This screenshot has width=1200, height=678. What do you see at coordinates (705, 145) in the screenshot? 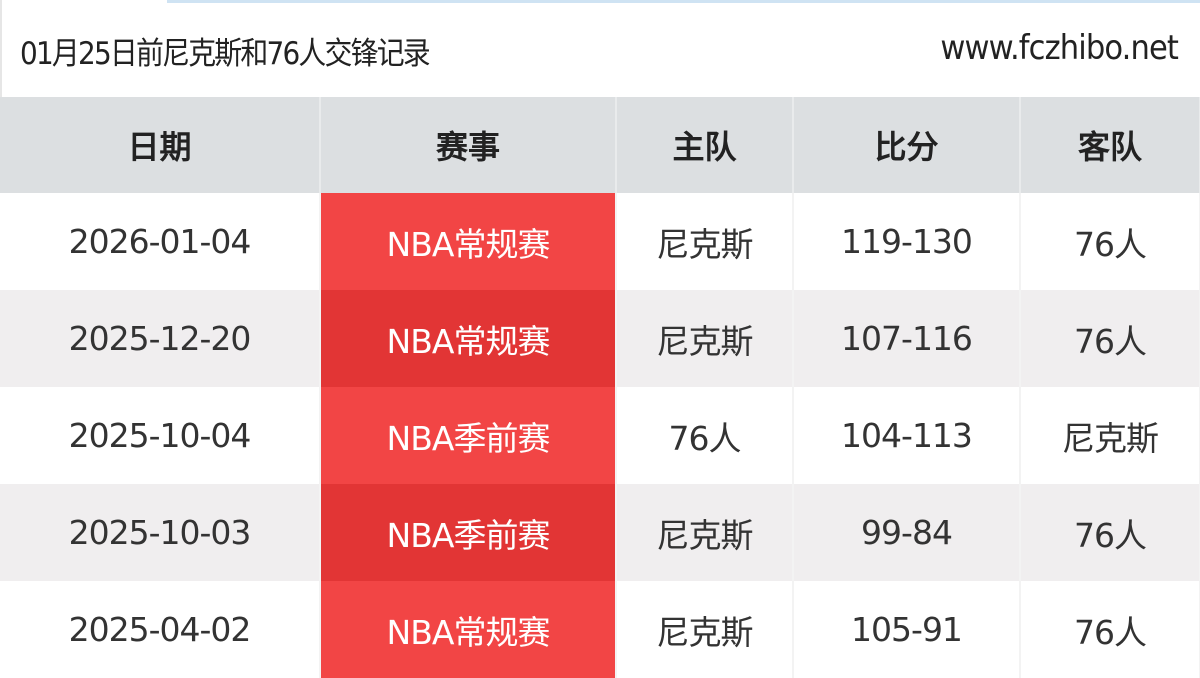
I see `header-home: 主队` at bounding box center [705, 145].